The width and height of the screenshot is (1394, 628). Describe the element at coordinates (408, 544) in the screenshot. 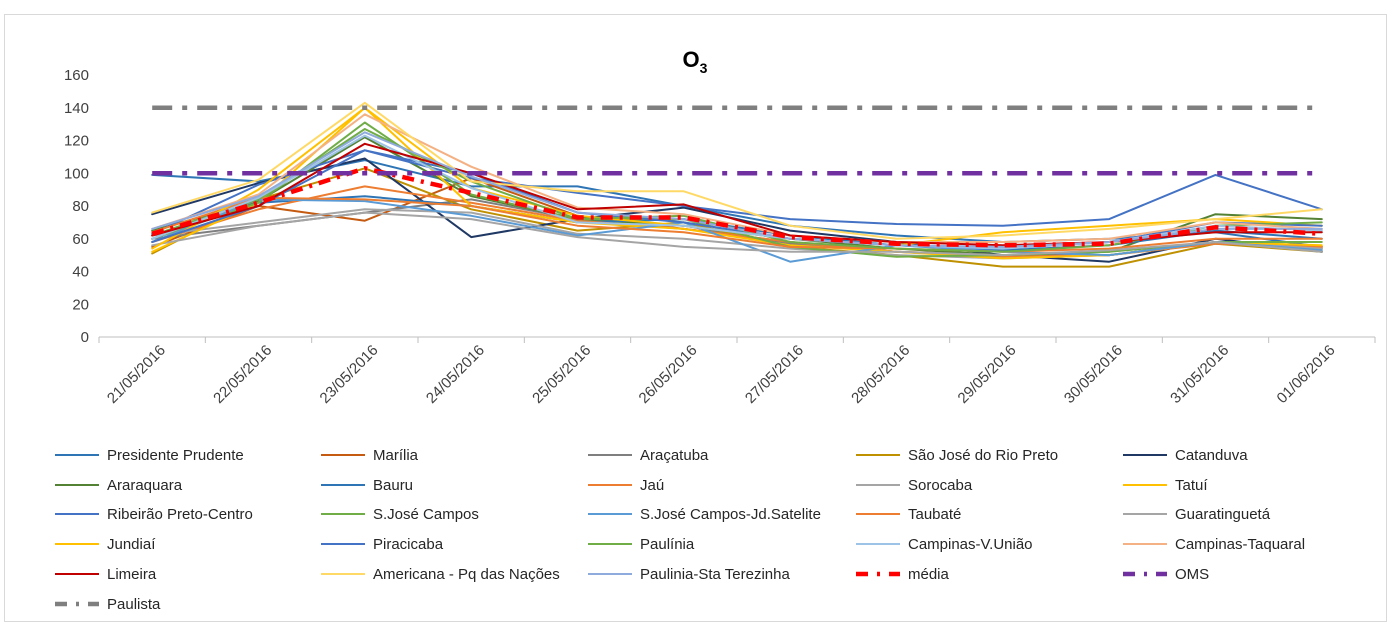

I see `legend-label-piracicaba: Piracicaba` at that location.